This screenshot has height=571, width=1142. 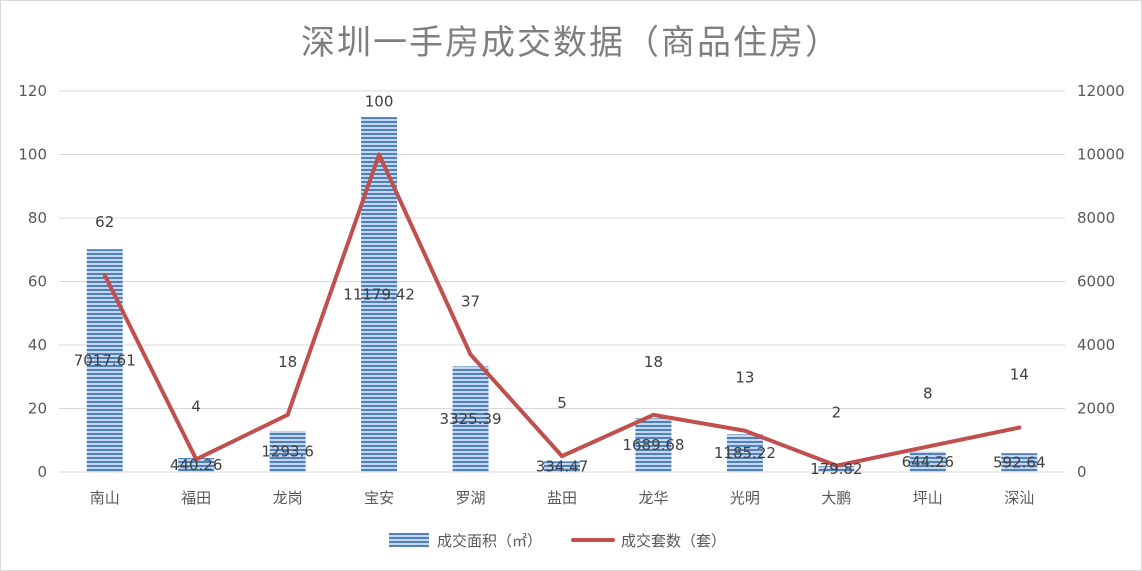 What do you see at coordinates (1096, 409) in the screenshot?
I see `right-tick-label: 2000` at bounding box center [1096, 409].